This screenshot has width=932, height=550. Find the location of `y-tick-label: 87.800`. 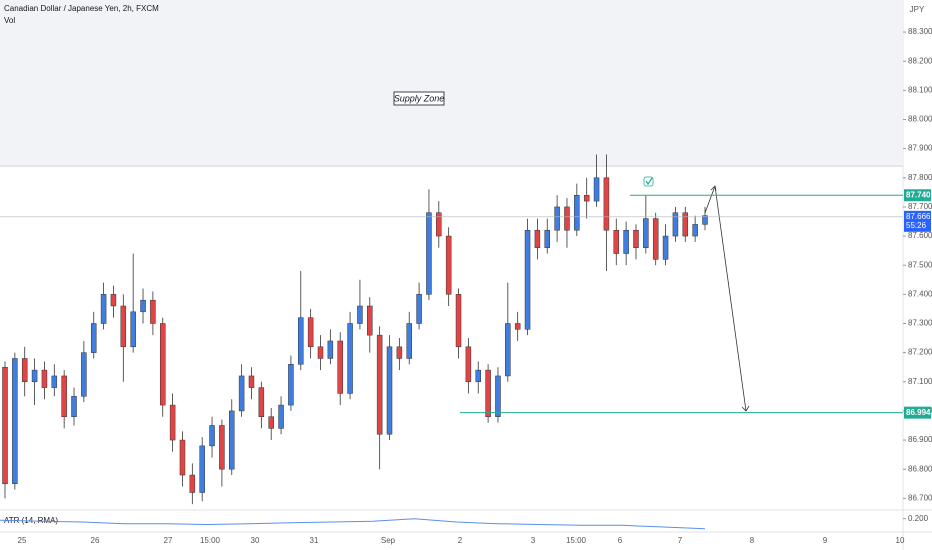

y-tick-label: 87.800 is located at coordinates (920, 177).